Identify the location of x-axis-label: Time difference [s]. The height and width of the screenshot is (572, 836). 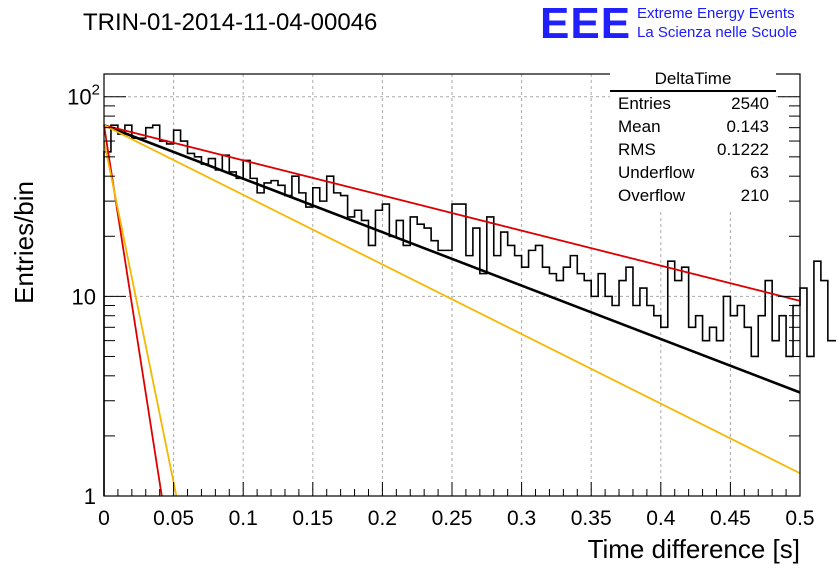
(694, 549).